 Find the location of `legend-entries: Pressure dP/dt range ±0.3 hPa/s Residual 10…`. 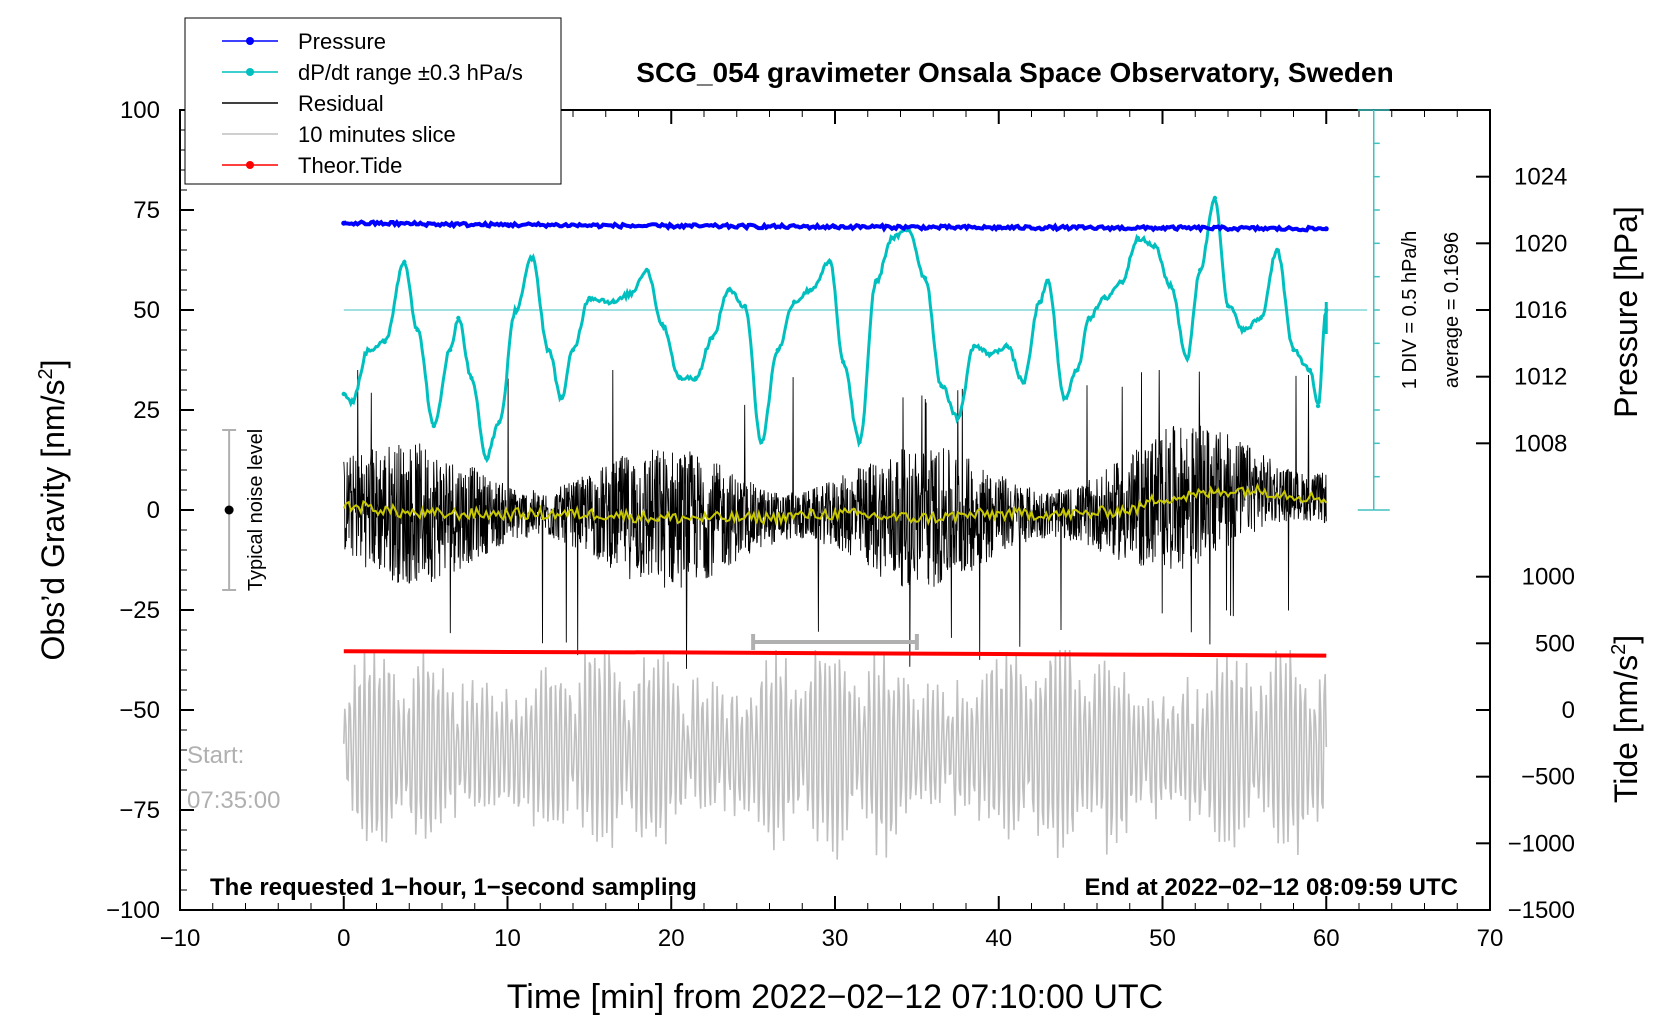

legend-entries: Pressure dP/dt range ±0.3 hPa/s Residual 10… is located at coordinates (372, 103).